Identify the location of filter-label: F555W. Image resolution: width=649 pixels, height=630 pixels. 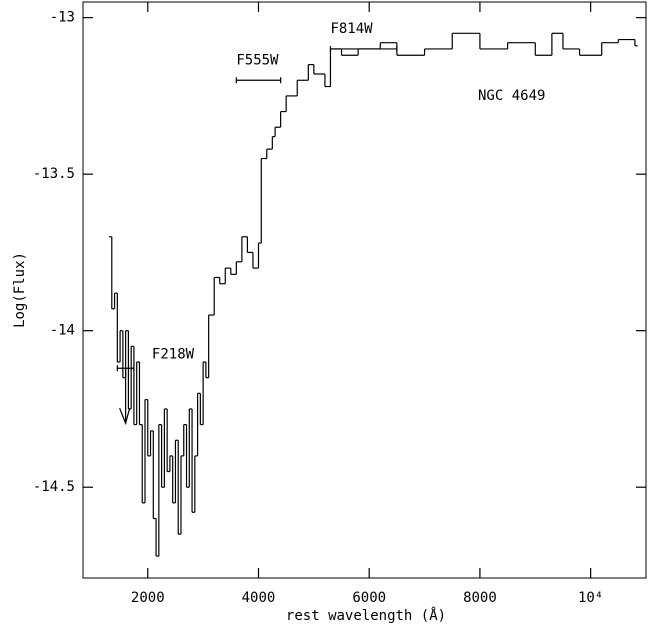
(257, 60).